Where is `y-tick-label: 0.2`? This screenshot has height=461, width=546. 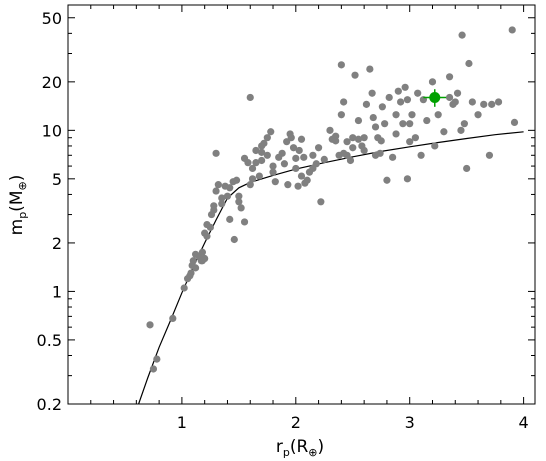
y-tick-label: 0.2 is located at coordinates (49, 404).